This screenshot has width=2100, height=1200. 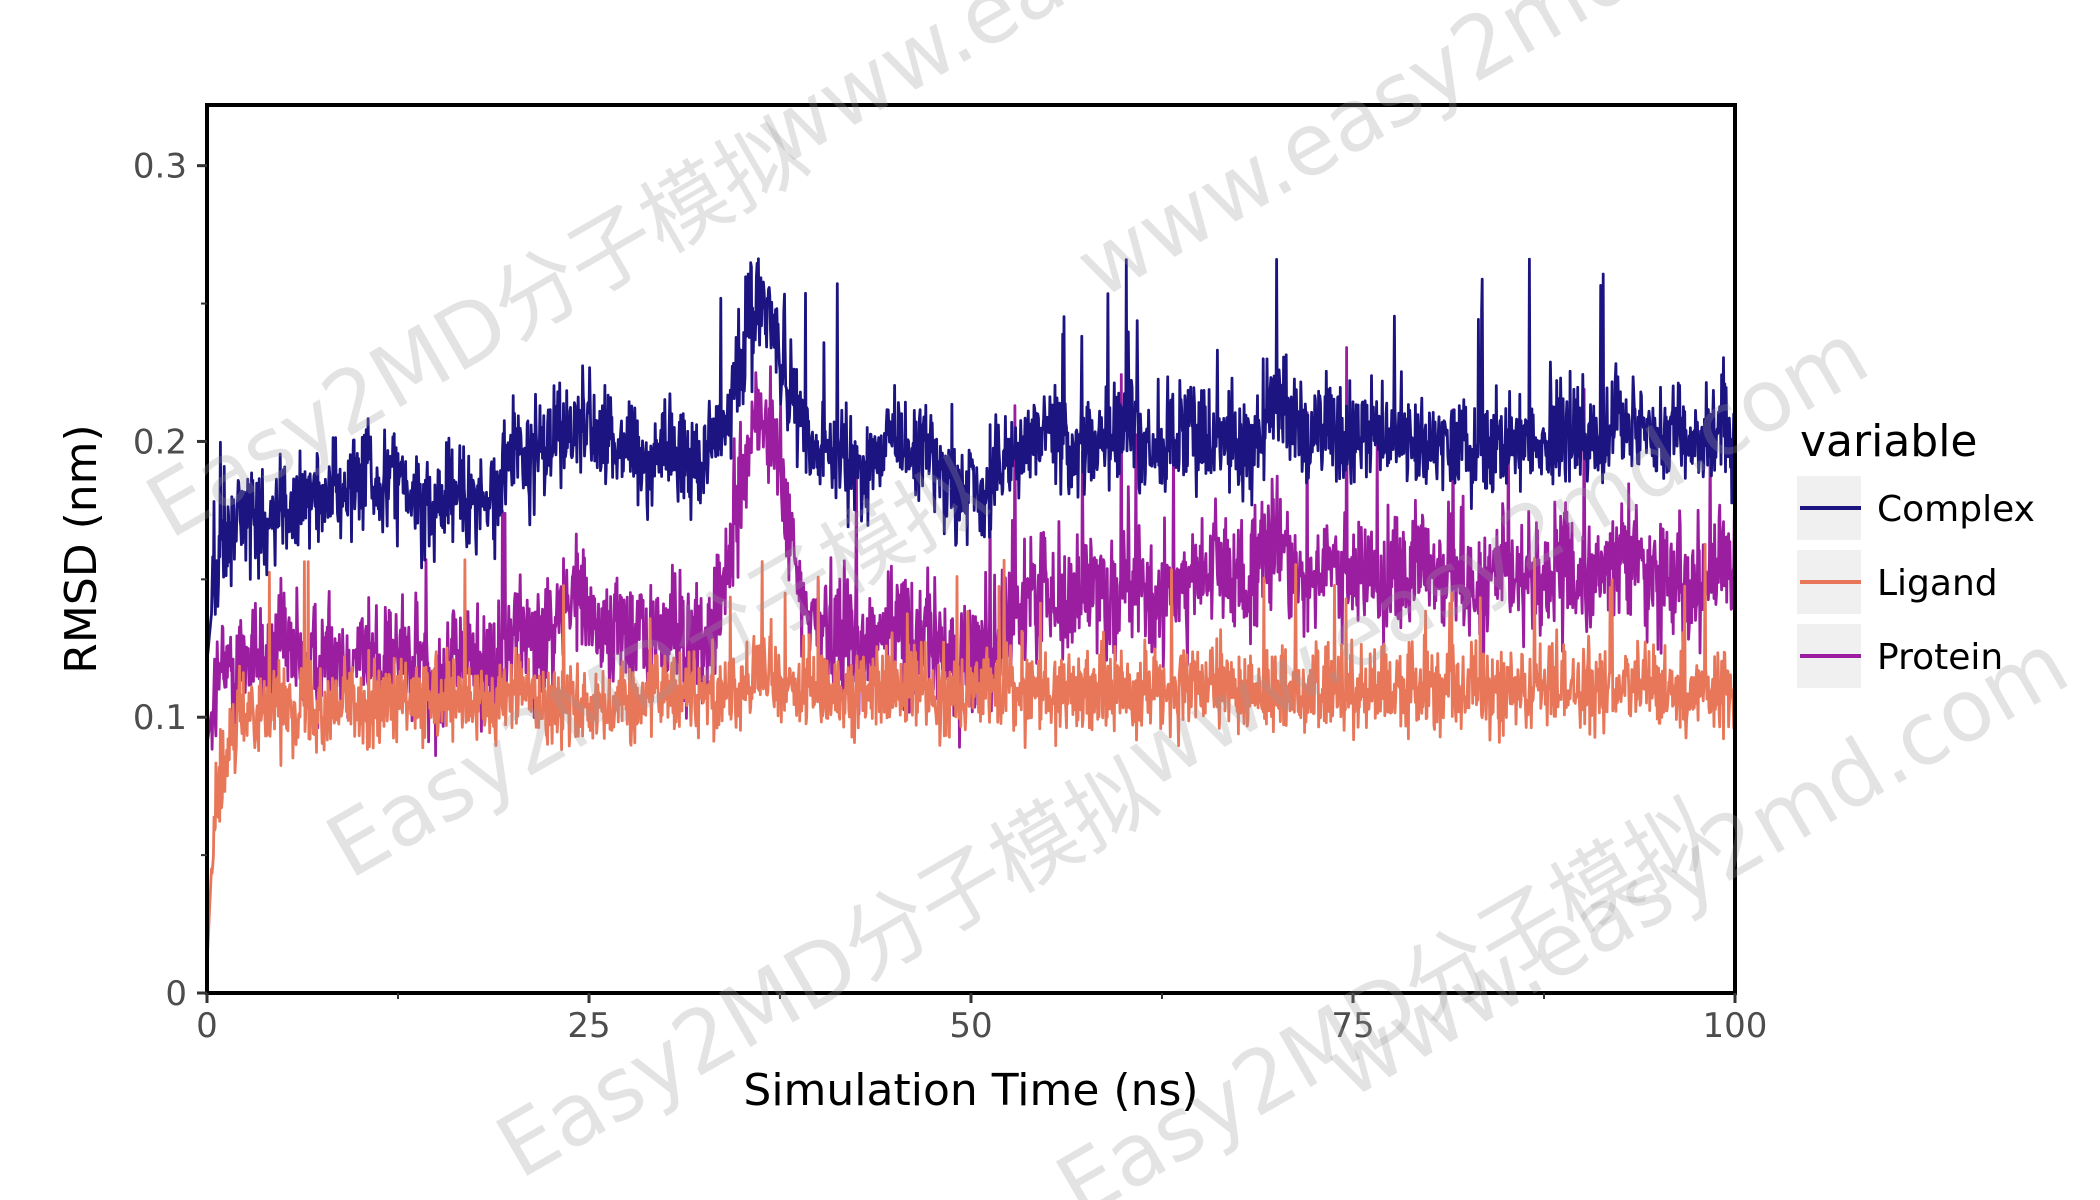 What do you see at coordinates (1940, 657) in the screenshot?
I see `legend-label: Protein` at bounding box center [1940, 657].